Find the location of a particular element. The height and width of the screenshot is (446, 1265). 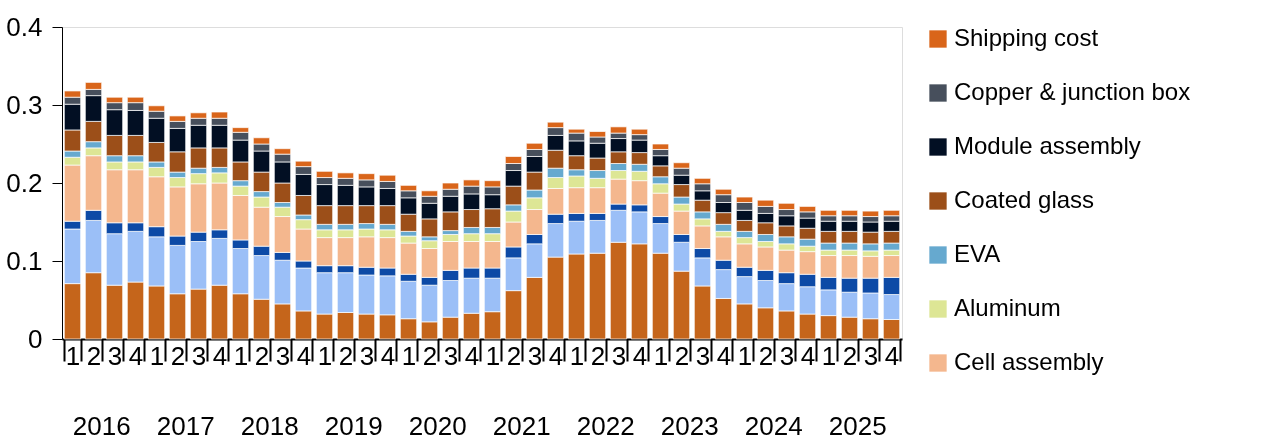

legend-label: EVA is located at coordinates (977, 253).